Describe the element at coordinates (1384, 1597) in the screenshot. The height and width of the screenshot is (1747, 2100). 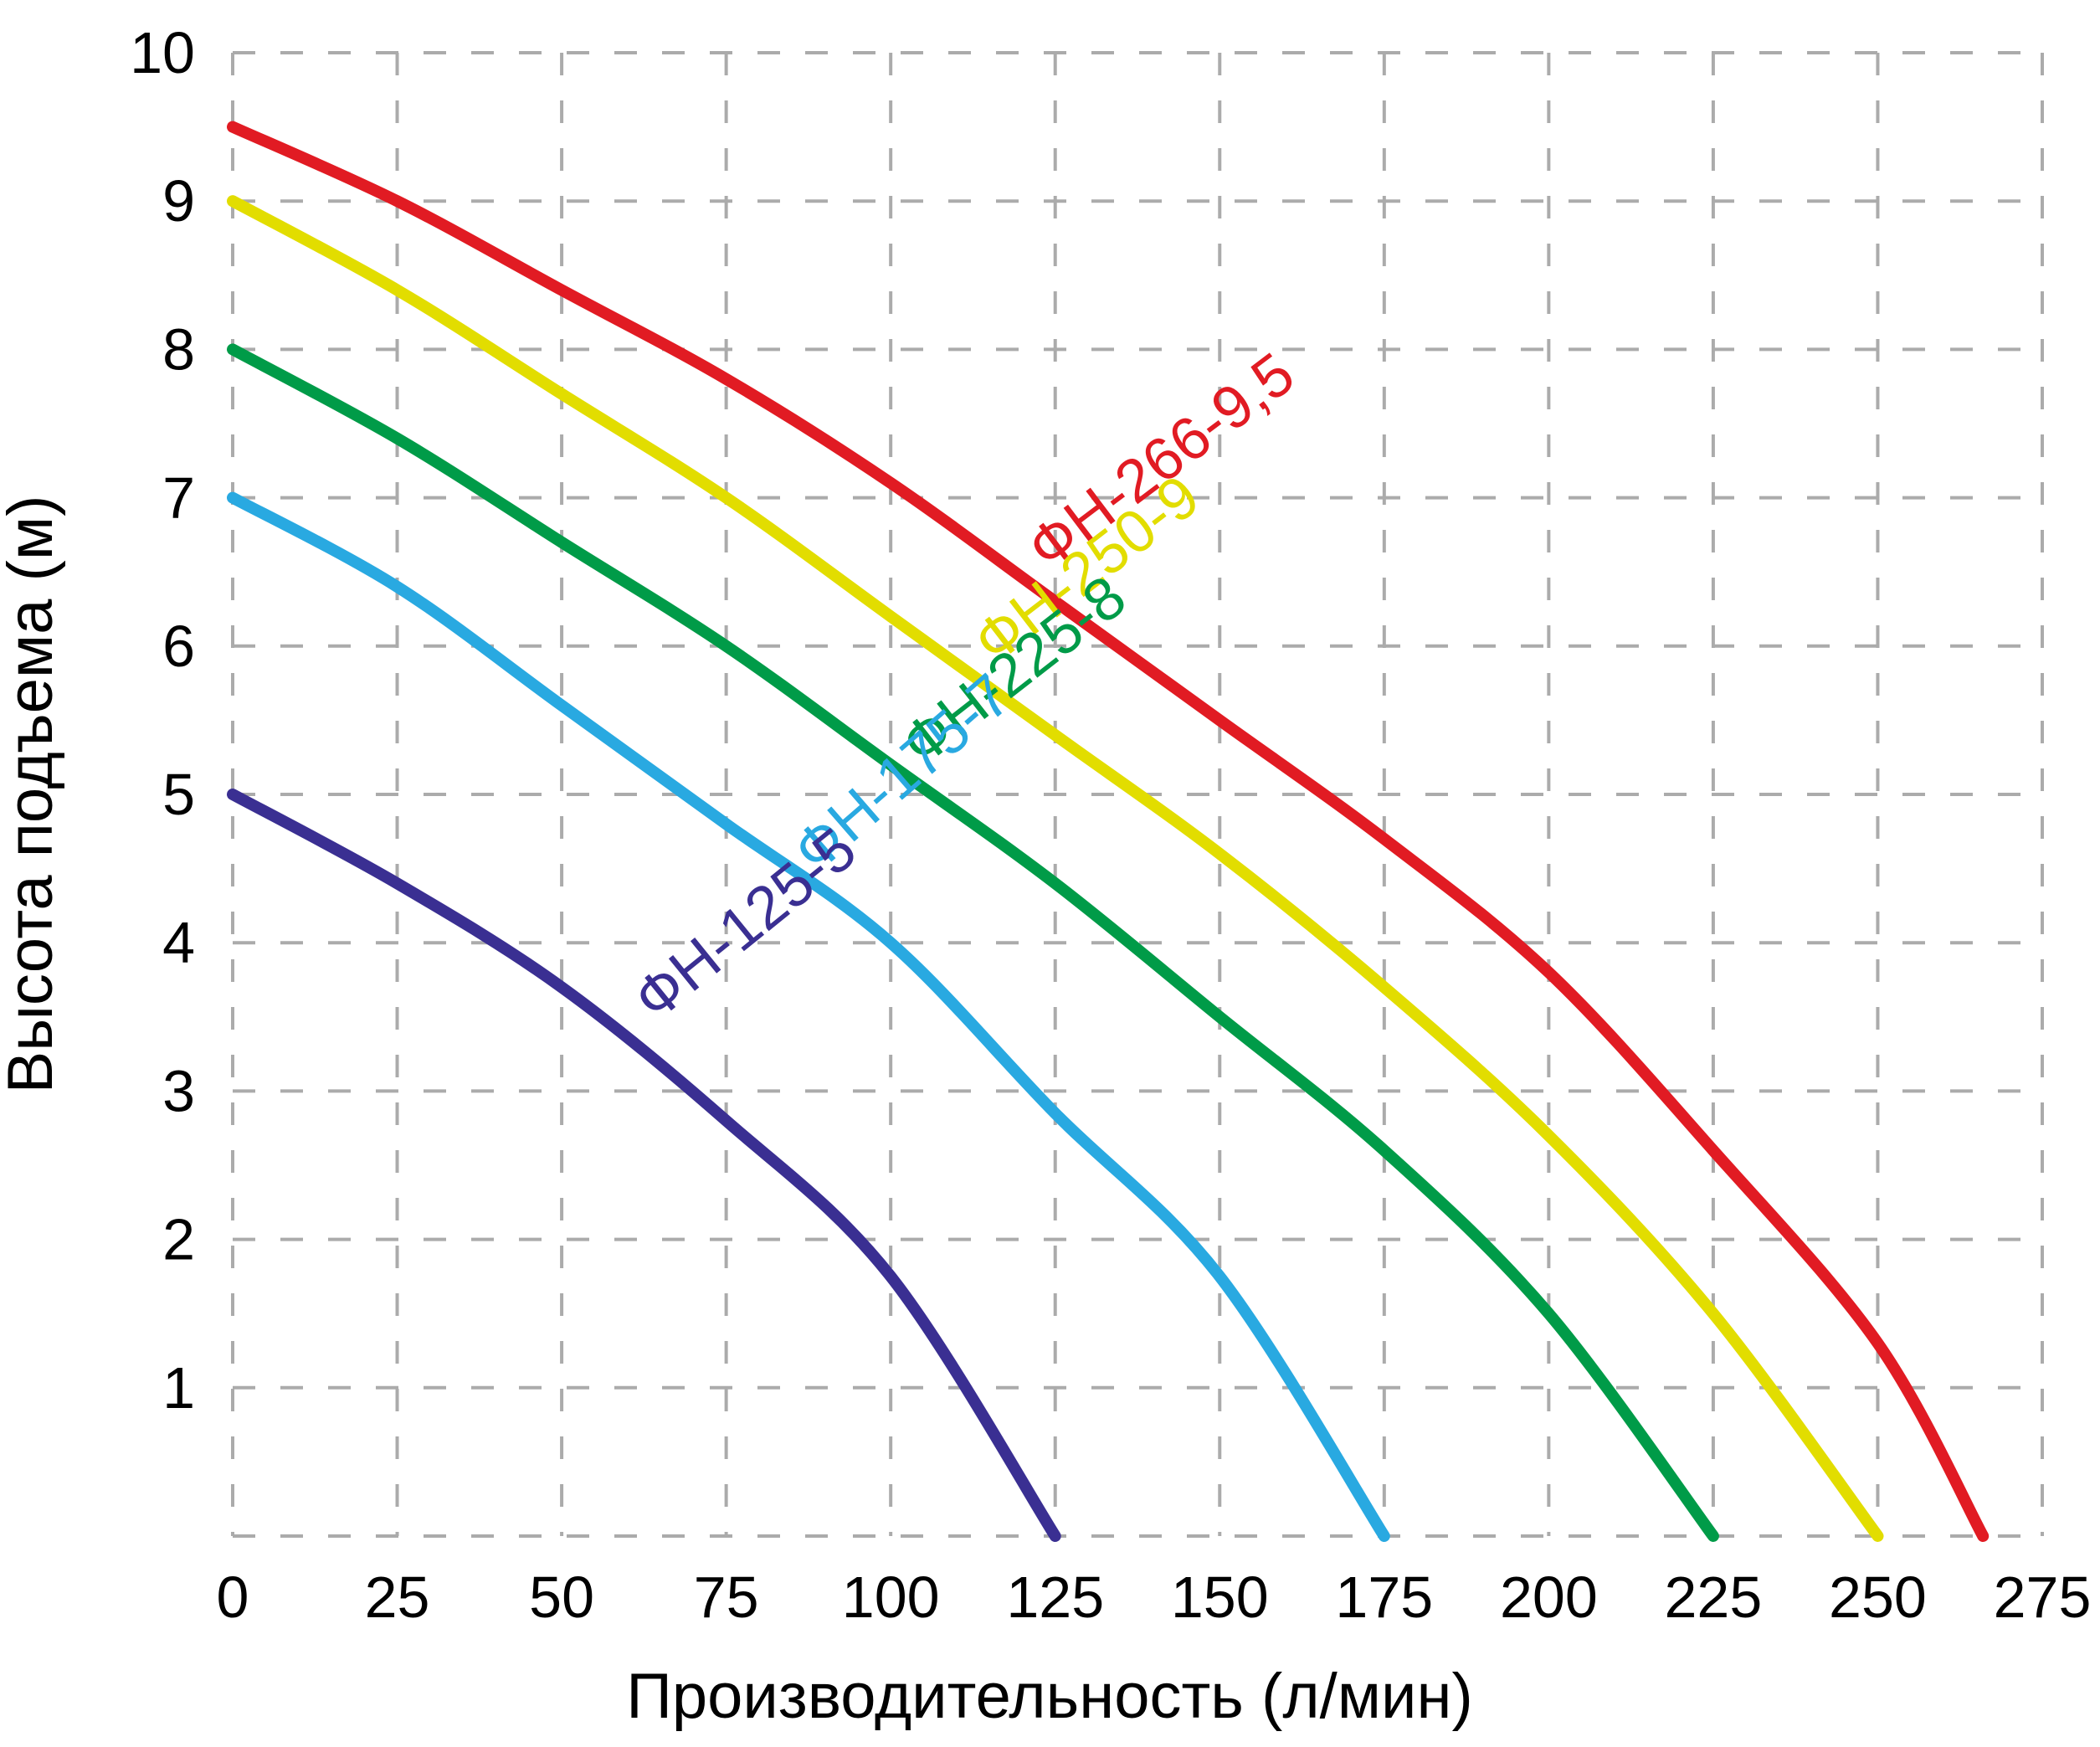
I see `x-tick-label: 175` at that location.